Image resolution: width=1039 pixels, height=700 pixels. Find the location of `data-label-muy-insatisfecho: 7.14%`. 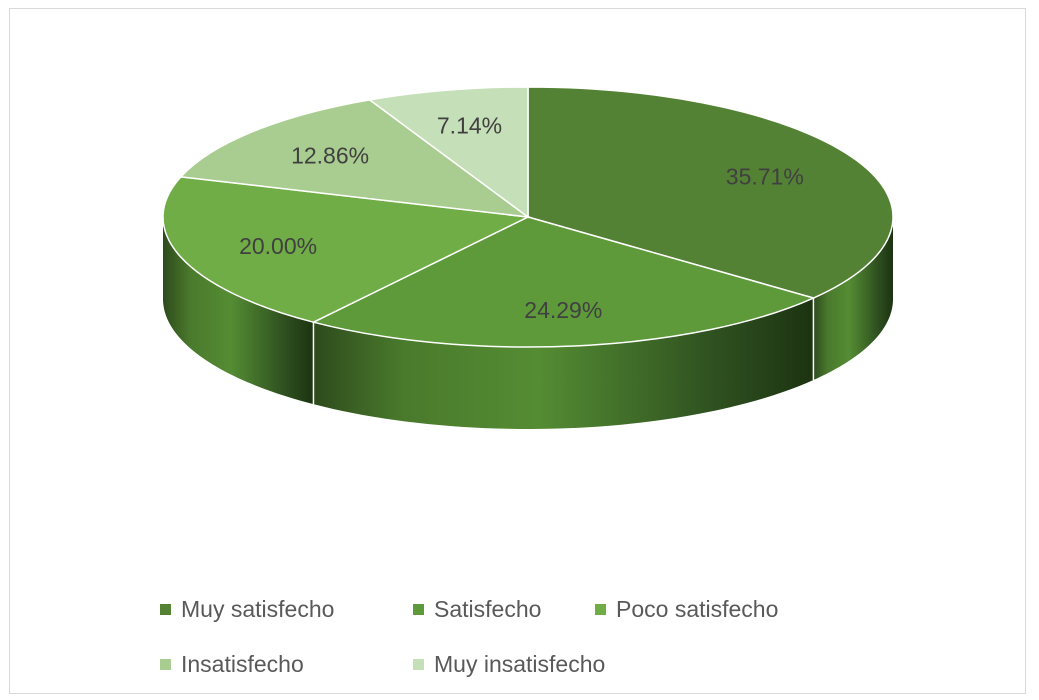

data-label-muy-insatisfecho: 7.14% is located at coordinates (469, 126).